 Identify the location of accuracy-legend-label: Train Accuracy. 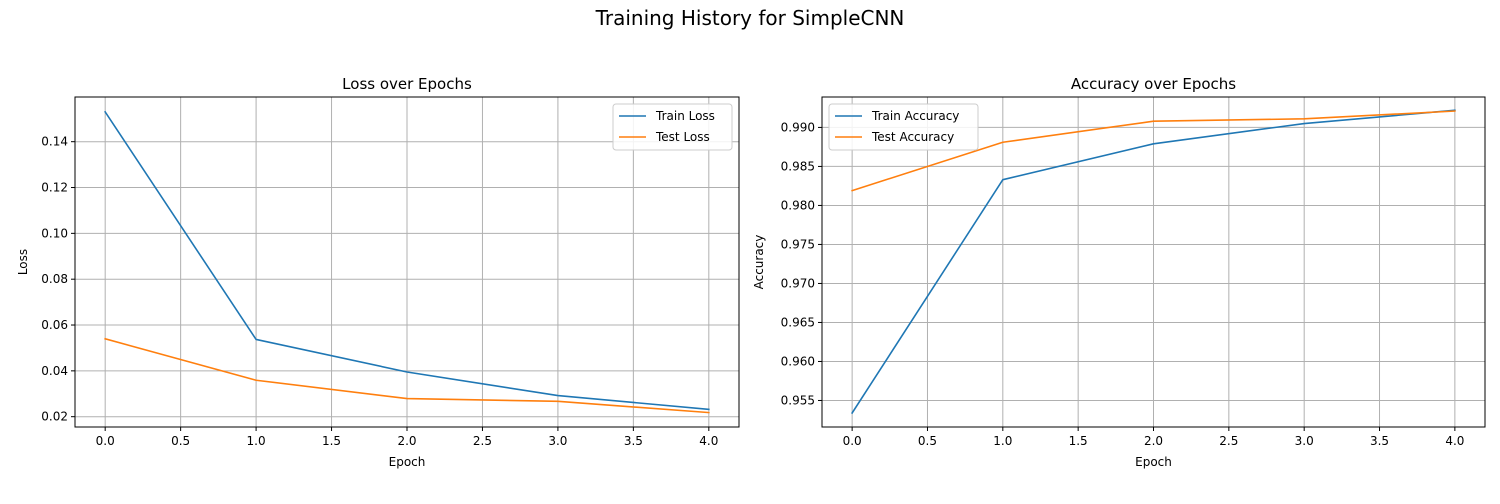
(915, 116).